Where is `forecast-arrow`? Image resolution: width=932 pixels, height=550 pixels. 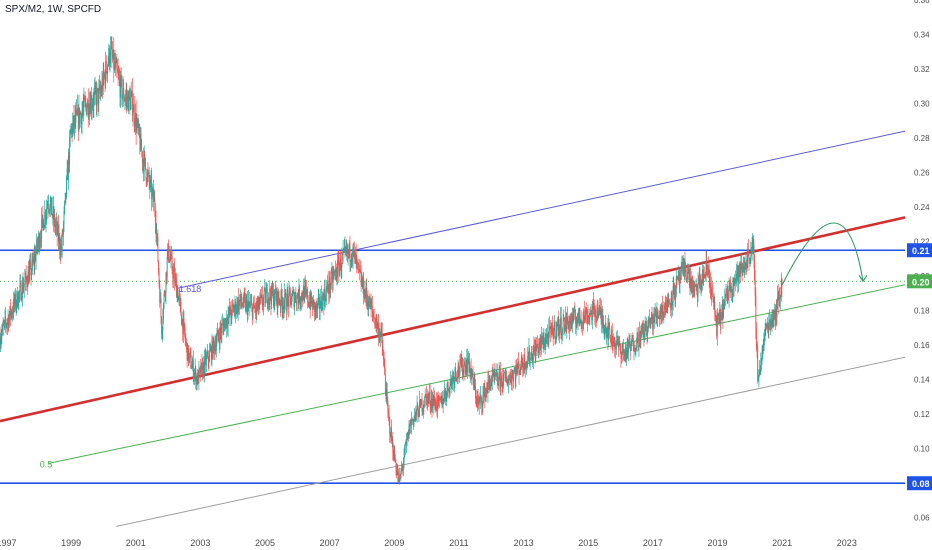 forecast-arrow is located at coordinates (824, 254).